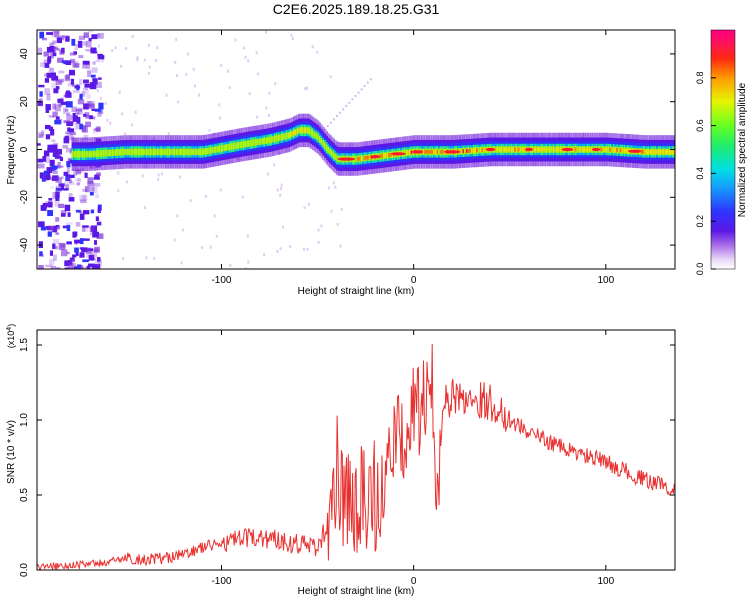  I want to click on heatmap-peak-spot, so click(567, 149).